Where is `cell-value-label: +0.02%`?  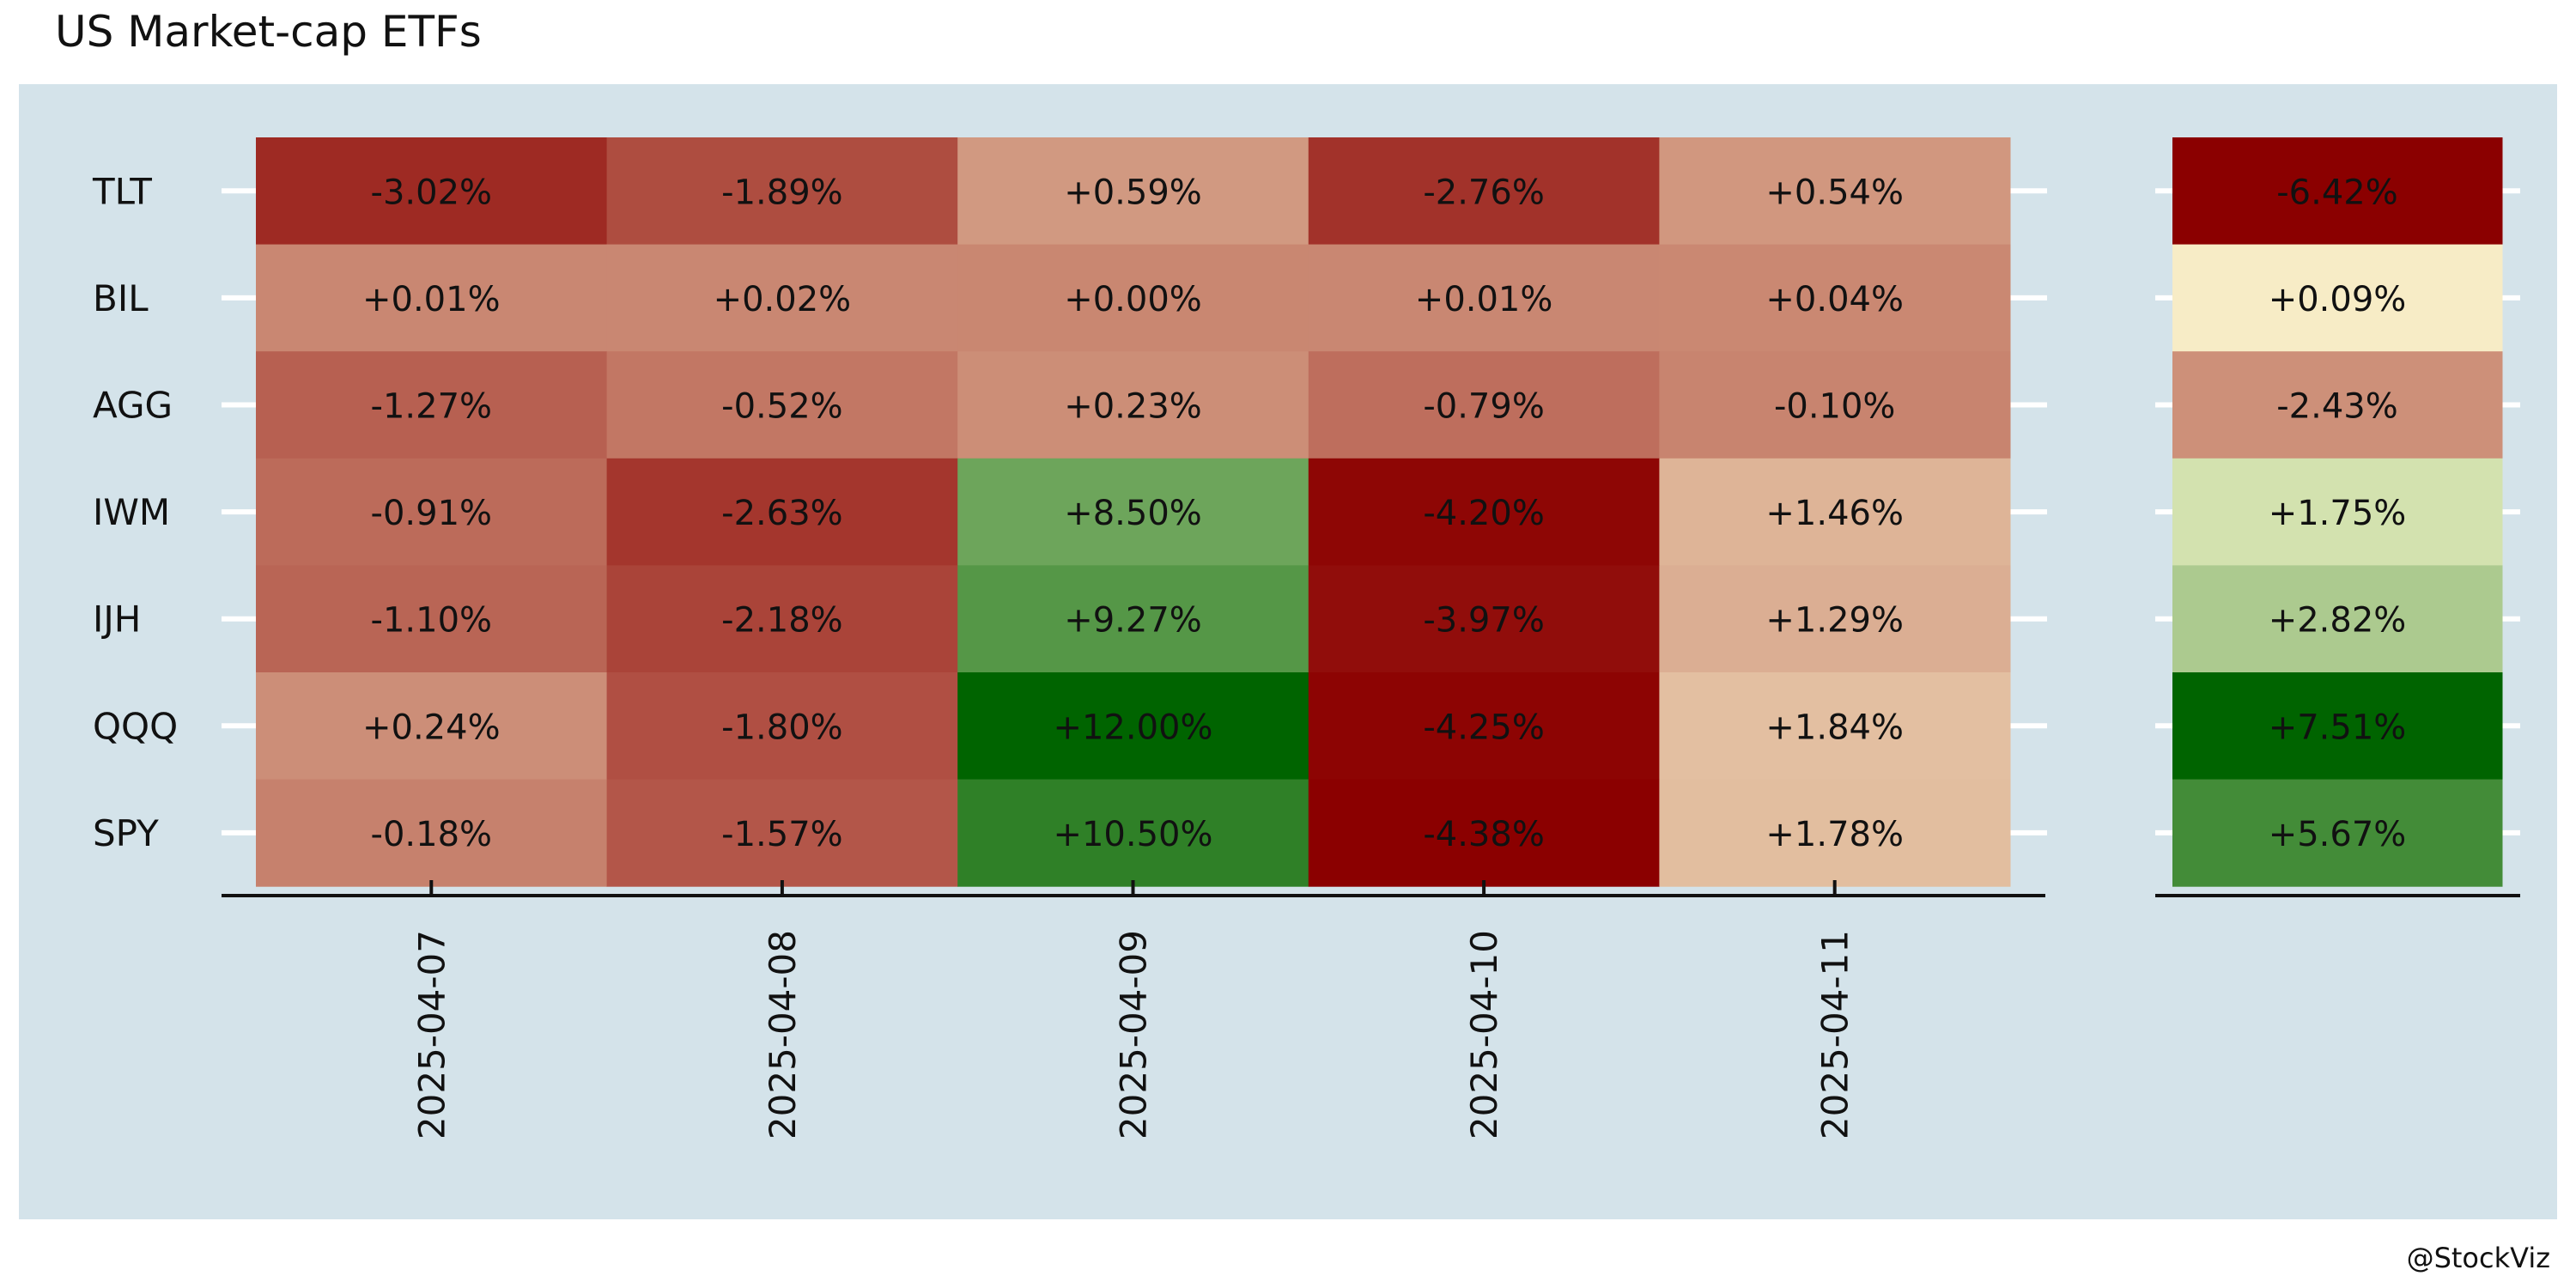
cell-value-label: +0.02% is located at coordinates (783, 300).